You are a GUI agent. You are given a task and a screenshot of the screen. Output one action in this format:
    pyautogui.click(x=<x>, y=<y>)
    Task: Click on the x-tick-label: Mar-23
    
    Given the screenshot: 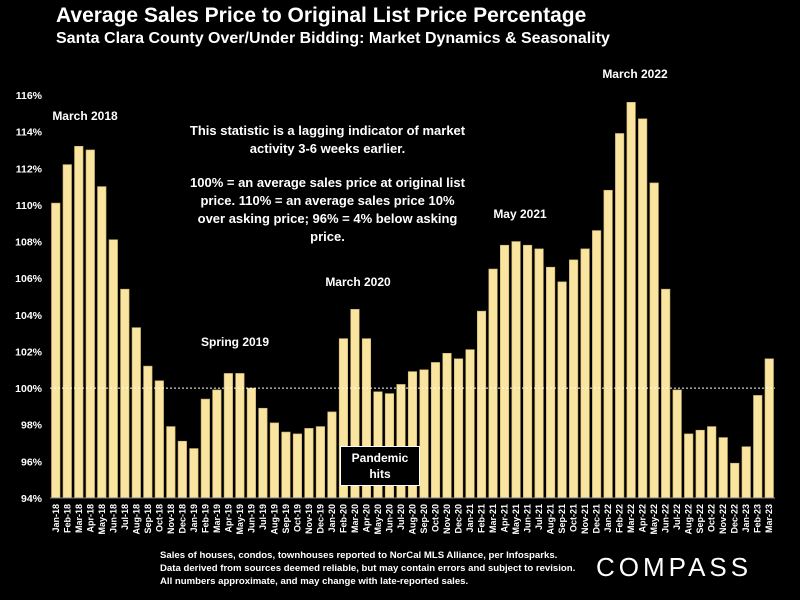 What is the action you would take?
    pyautogui.click(x=769, y=518)
    